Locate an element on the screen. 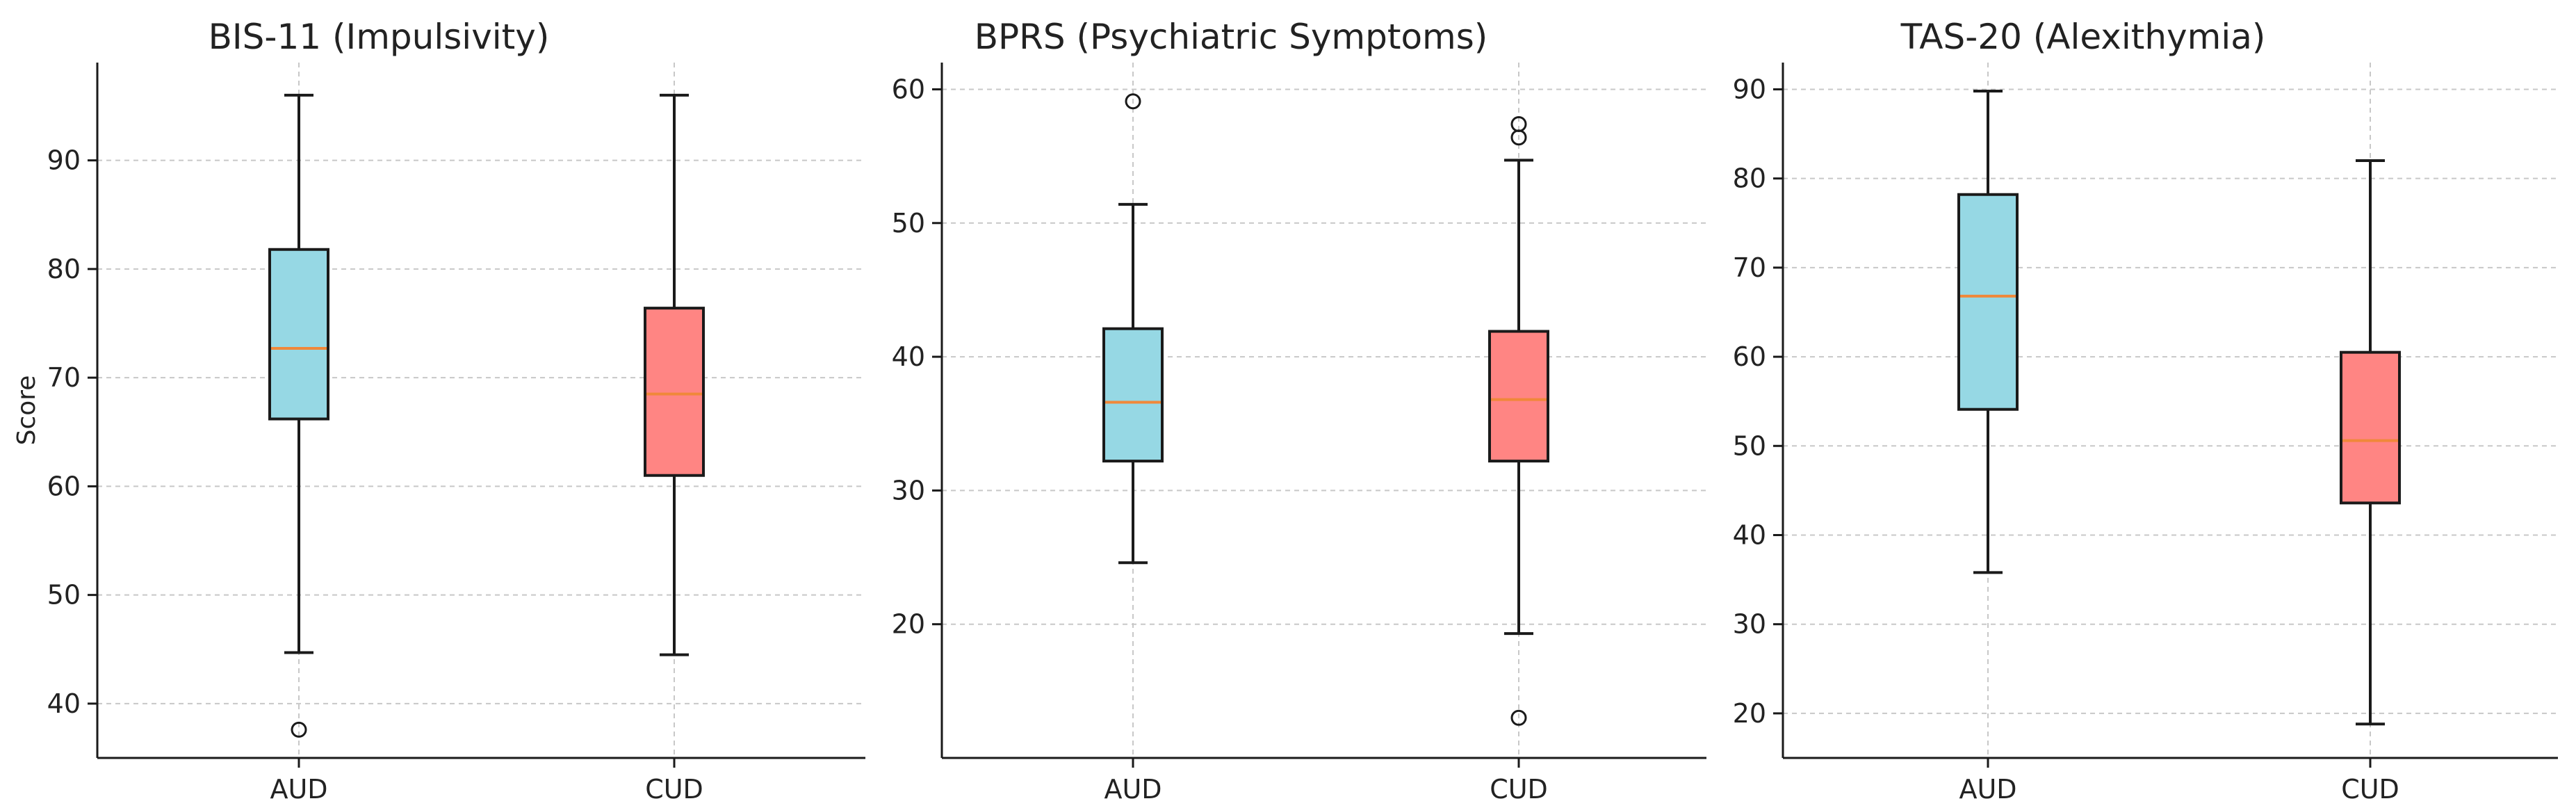 The image size is (2576, 808). panel-title: TAS-20 (Alexithymia) is located at coordinates (2083, 37).